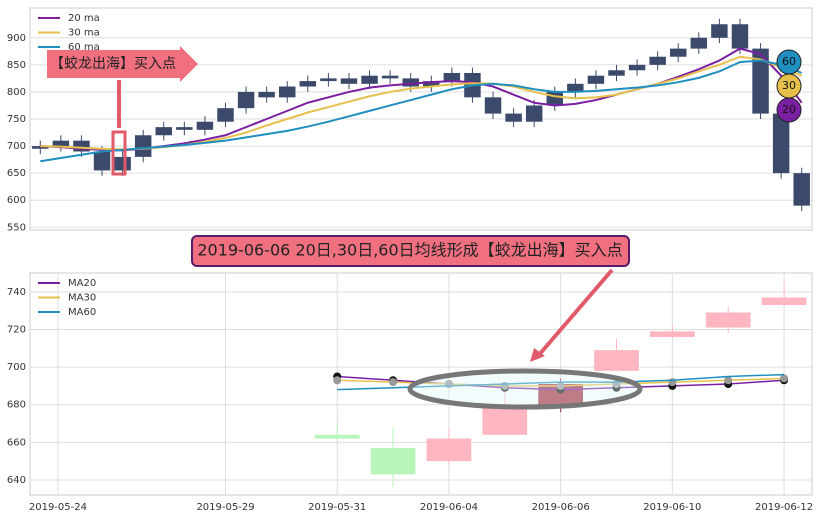 The width and height of the screenshot is (819, 520). What do you see at coordinates (537, 355) in the screenshot?
I see `arrow-head` at bounding box center [537, 355].